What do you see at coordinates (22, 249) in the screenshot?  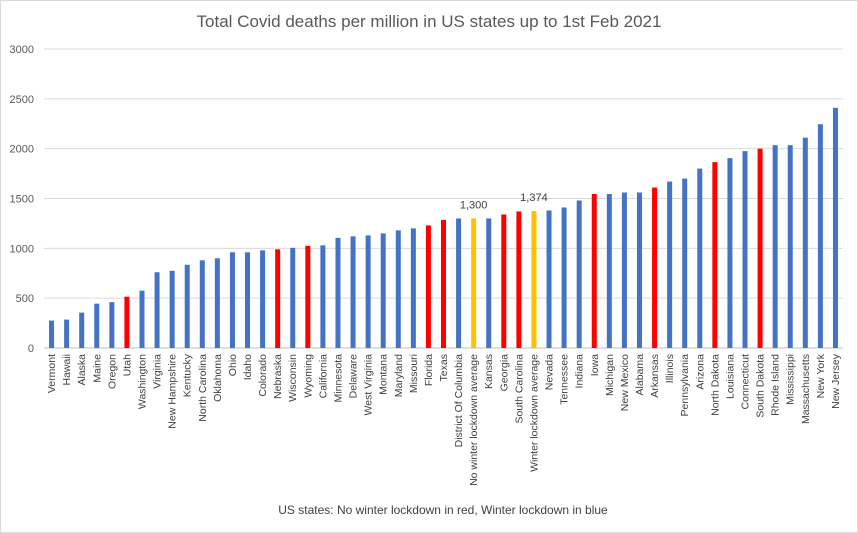 I see `y-tick-label: 1000` at bounding box center [22, 249].